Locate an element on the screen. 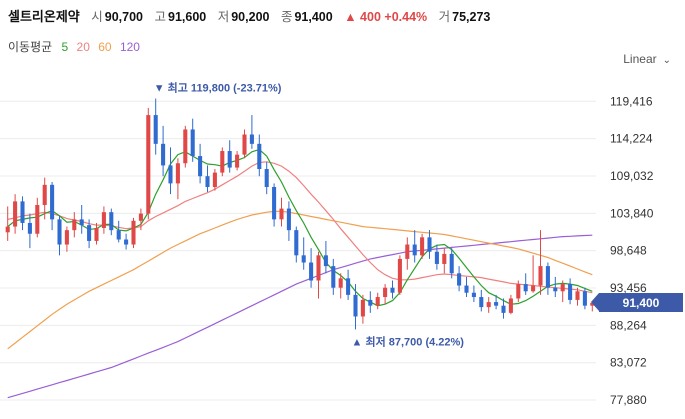 The image size is (685, 419). stock-name: 셀트리온제약 is located at coordinates (44, 16).